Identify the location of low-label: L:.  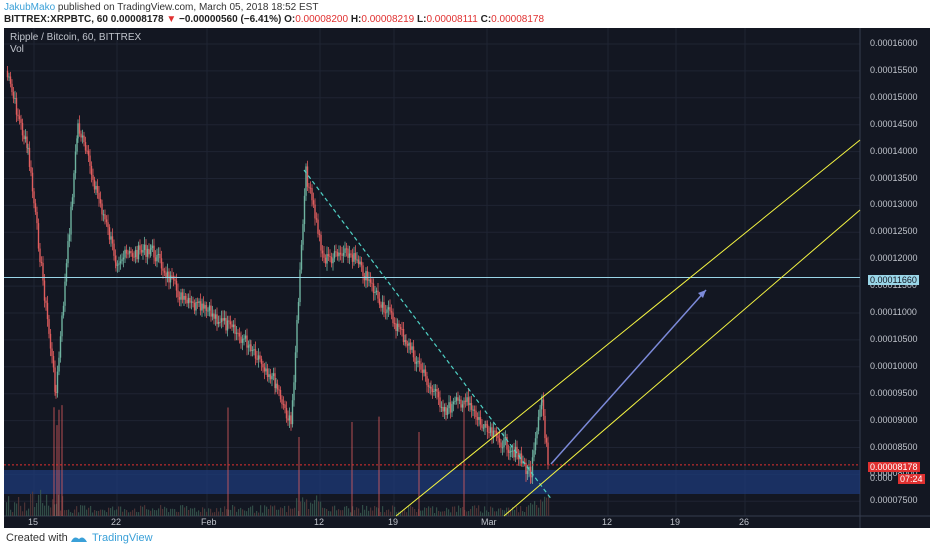
(422, 19).